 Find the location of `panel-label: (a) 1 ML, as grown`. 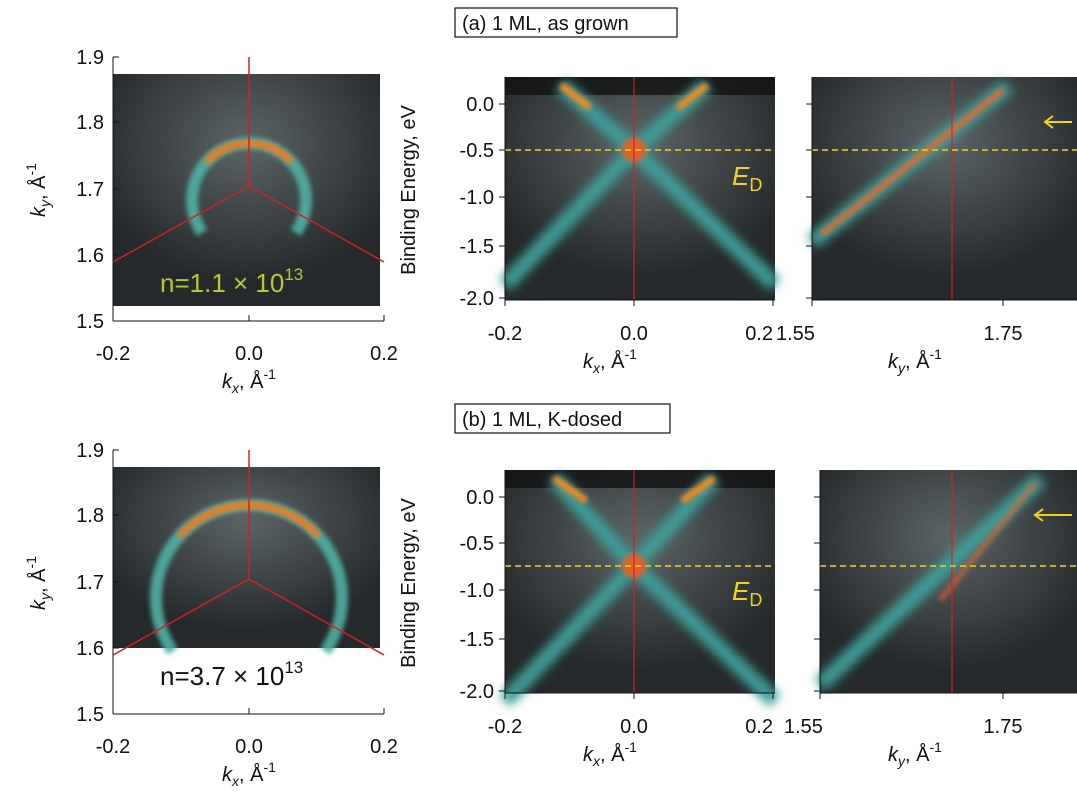

panel-label: (a) 1 ML, as grown is located at coordinates (545, 24).